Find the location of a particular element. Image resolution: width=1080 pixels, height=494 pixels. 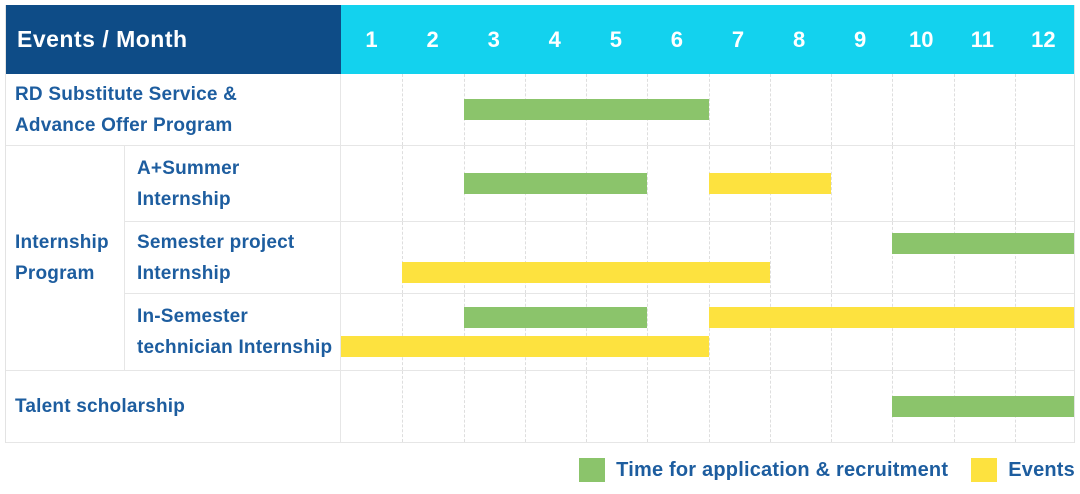

row-label: Talent scholarship is located at coordinates (173, 406).